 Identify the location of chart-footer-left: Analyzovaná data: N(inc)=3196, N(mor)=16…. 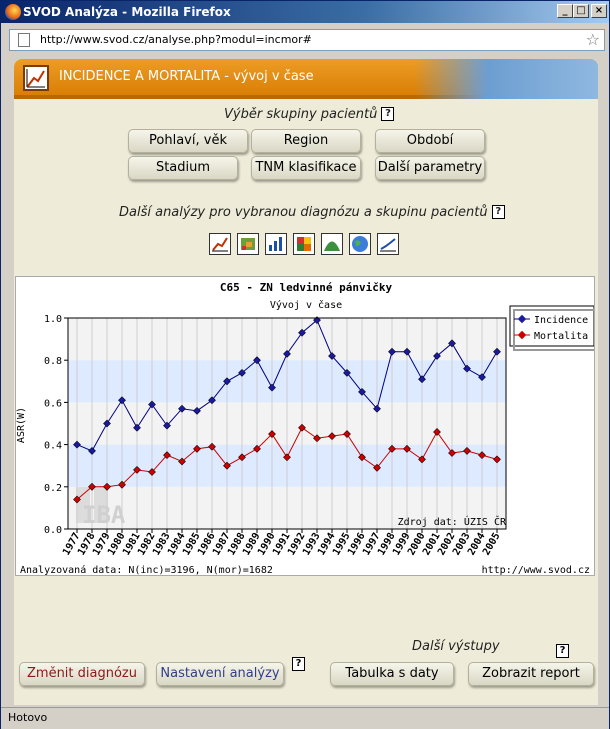
(146, 569).